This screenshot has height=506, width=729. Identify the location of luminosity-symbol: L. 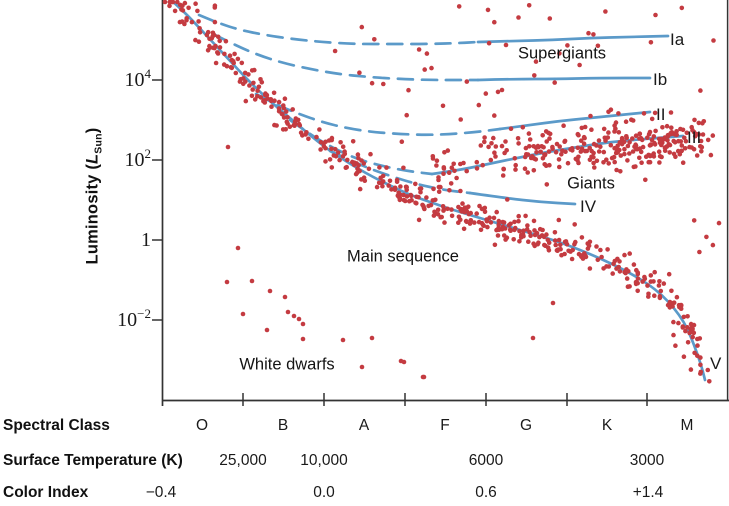
(92, 158).